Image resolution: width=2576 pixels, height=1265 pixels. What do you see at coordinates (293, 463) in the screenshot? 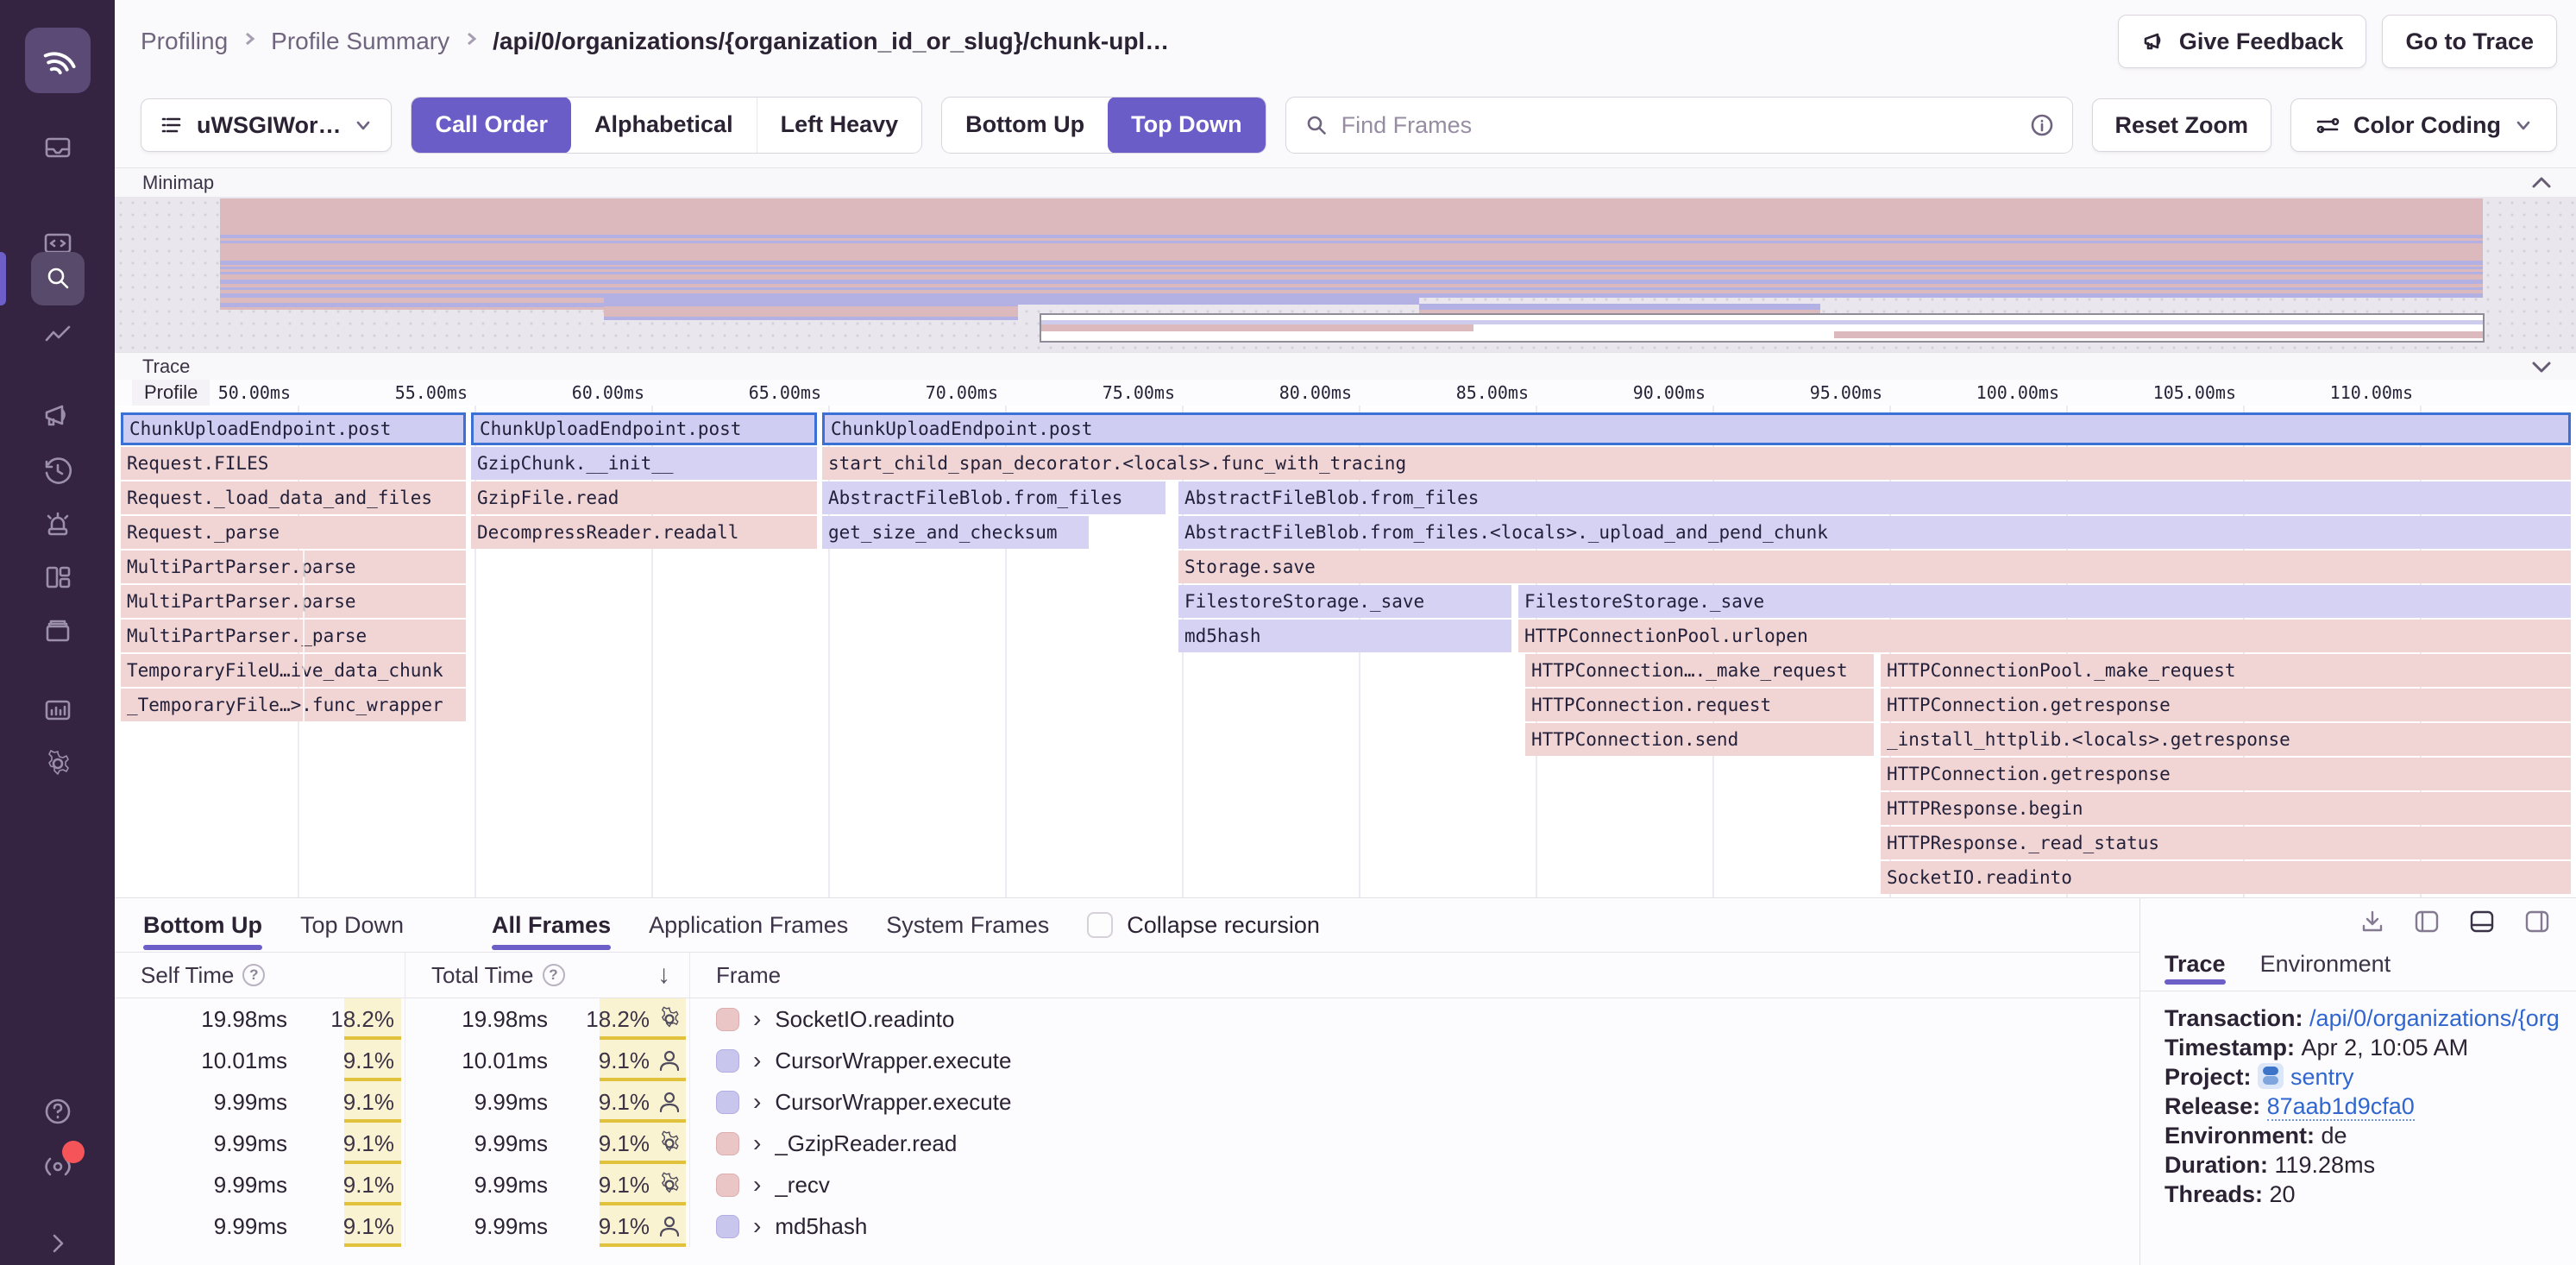
I see `flame-frame: Request.FILES` at bounding box center [293, 463].